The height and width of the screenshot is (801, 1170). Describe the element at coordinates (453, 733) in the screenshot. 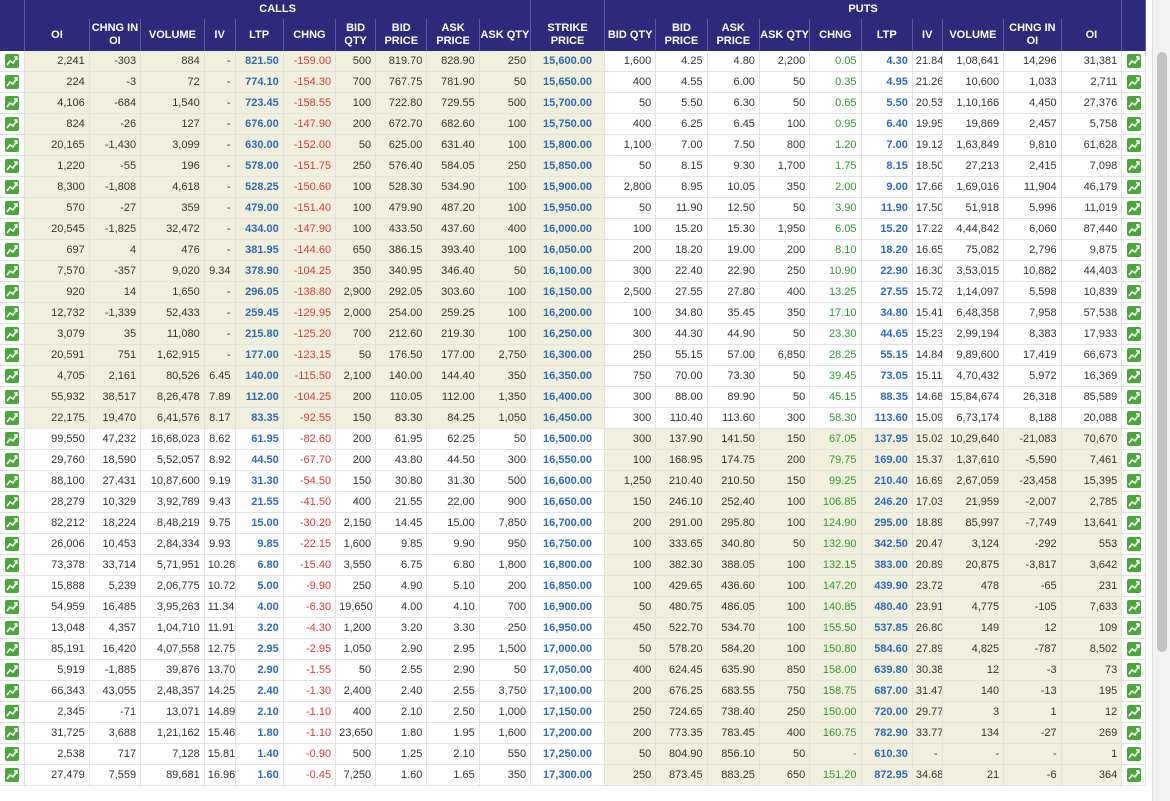

I see `call-ask-price-cell: 1.95` at that location.